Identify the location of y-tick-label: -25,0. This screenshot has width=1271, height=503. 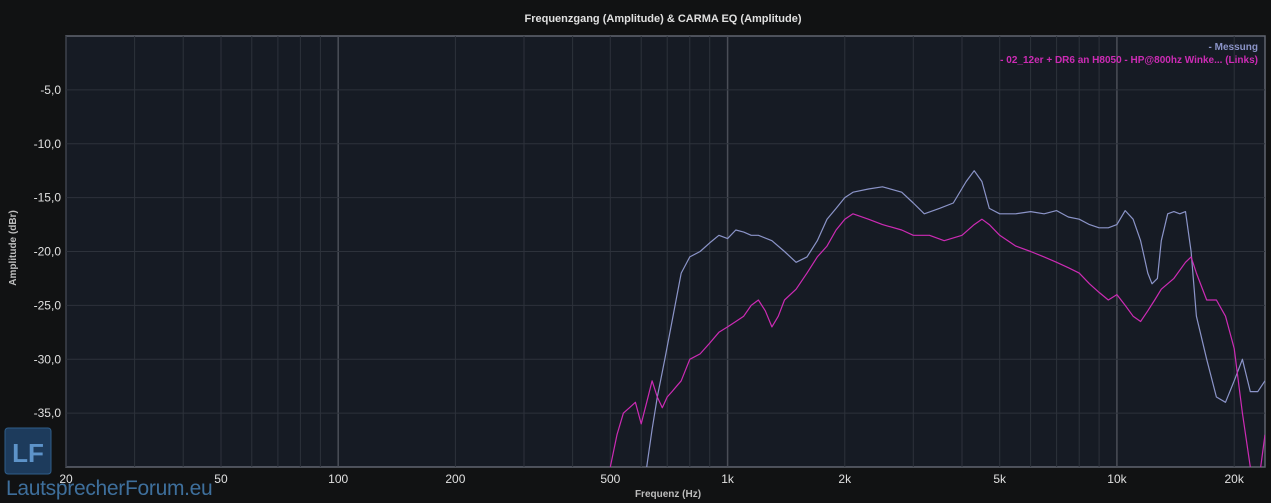
(48, 305).